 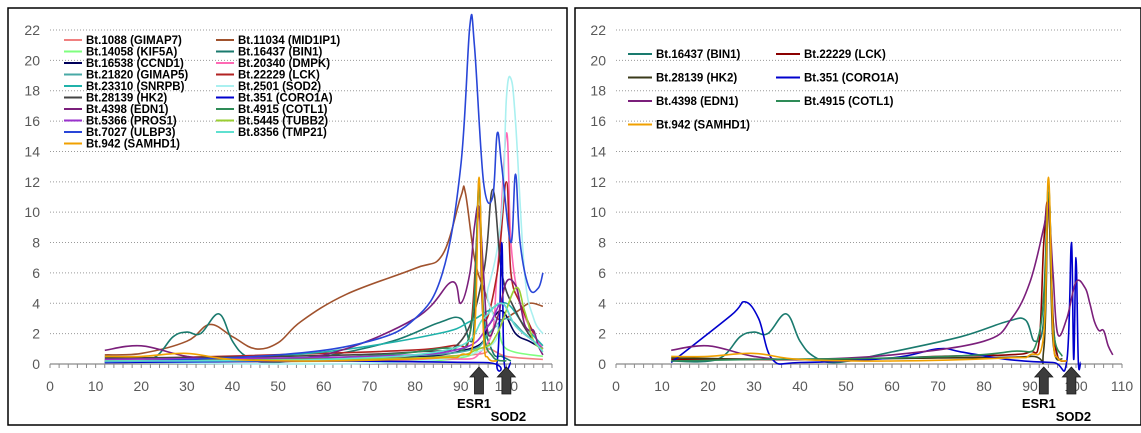 What do you see at coordinates (134, 41) in the screenshot?
I see `legend-label: Bt.1088 (GIMAP7)` at bounding box center [134, 41].